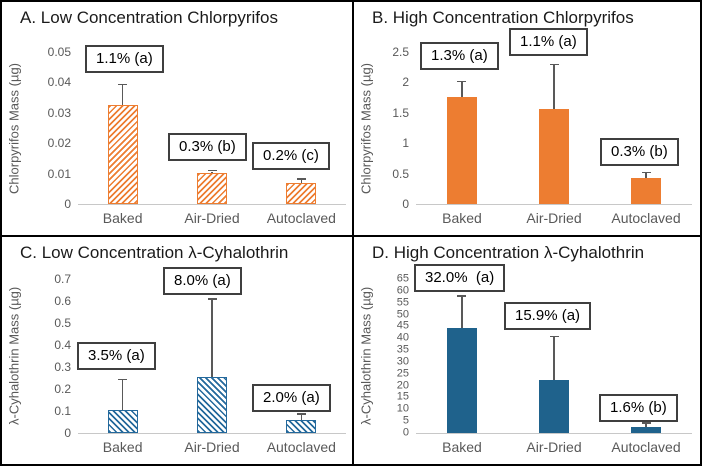 The width and height of the screenshot is (708, 473). I want to click on y-tick-label: 30, so click(402, 361).